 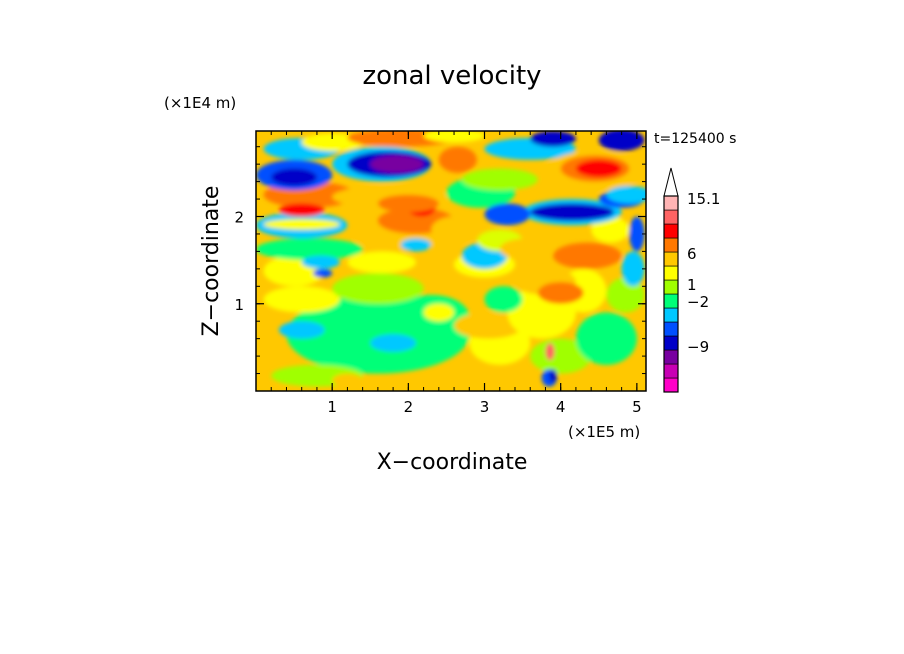 I want to click on x-scale-label: (×1E5 m), so click(x=604, y=432).